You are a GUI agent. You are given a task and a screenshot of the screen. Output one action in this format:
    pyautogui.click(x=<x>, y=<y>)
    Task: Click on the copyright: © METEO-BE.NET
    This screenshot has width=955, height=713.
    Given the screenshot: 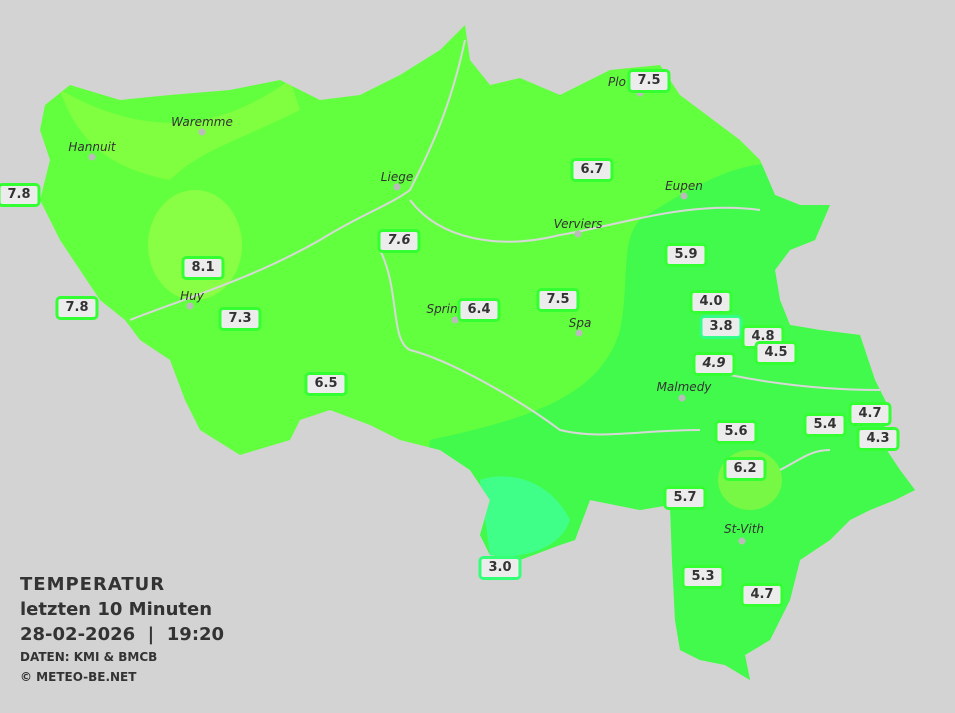 What is the action you would take?
    pyautogui.click(x=78, y=677)
    